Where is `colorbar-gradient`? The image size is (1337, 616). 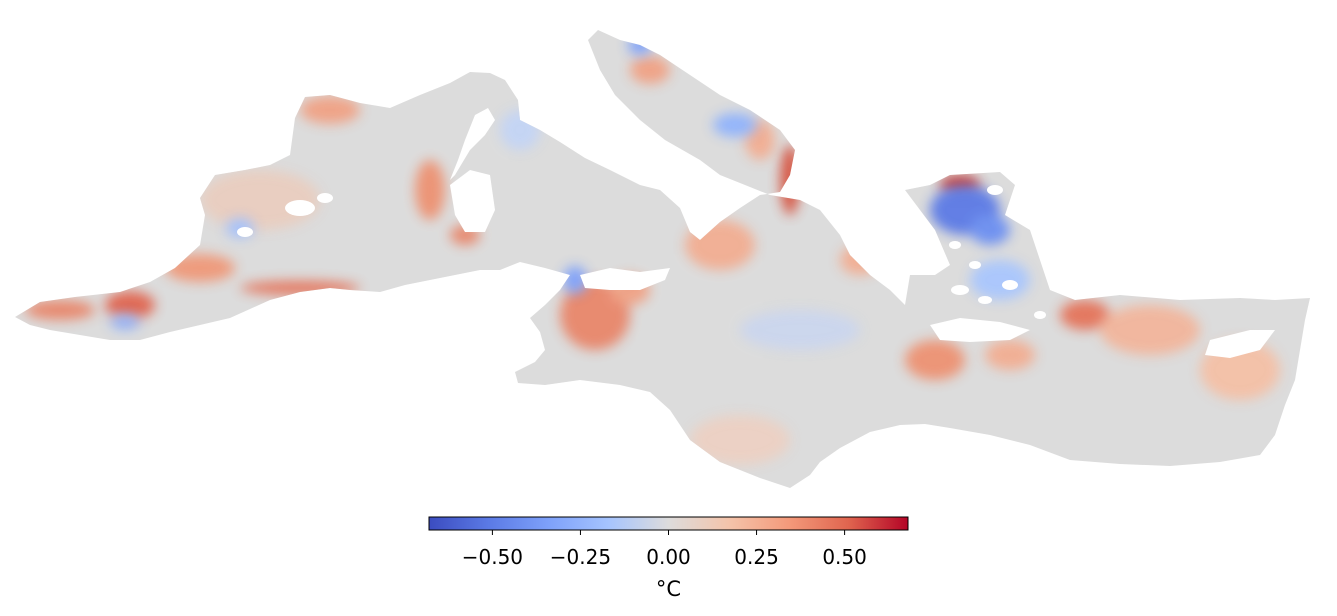
colorbar-gradient is located at coordinates (668, 523).